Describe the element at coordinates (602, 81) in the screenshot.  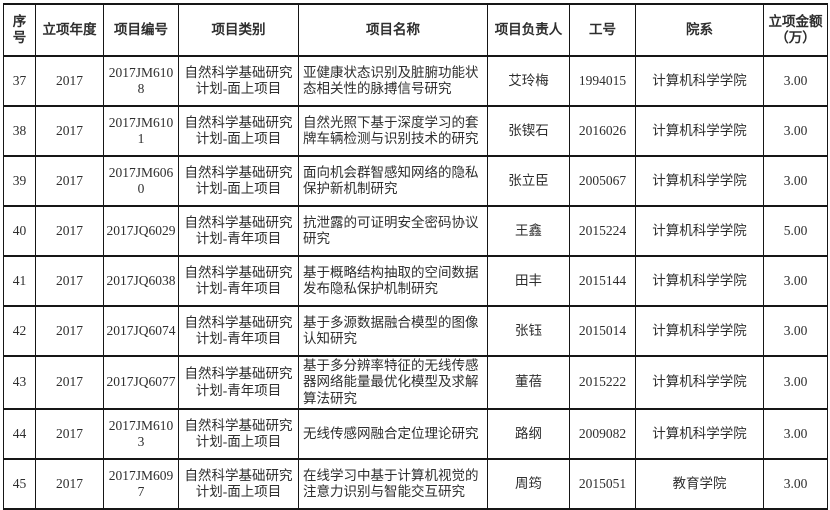
I see `cell-staff-id: 1994015` at that location.